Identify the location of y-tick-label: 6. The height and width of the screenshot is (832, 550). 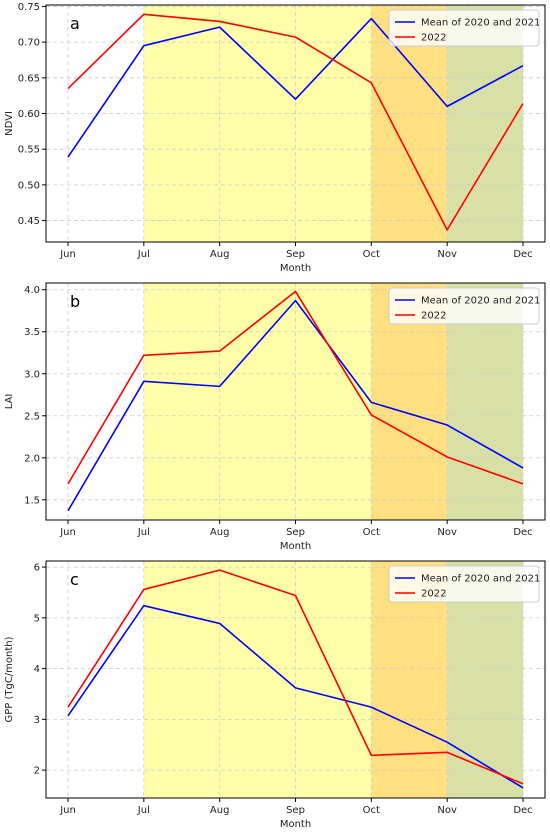
(37, 568).